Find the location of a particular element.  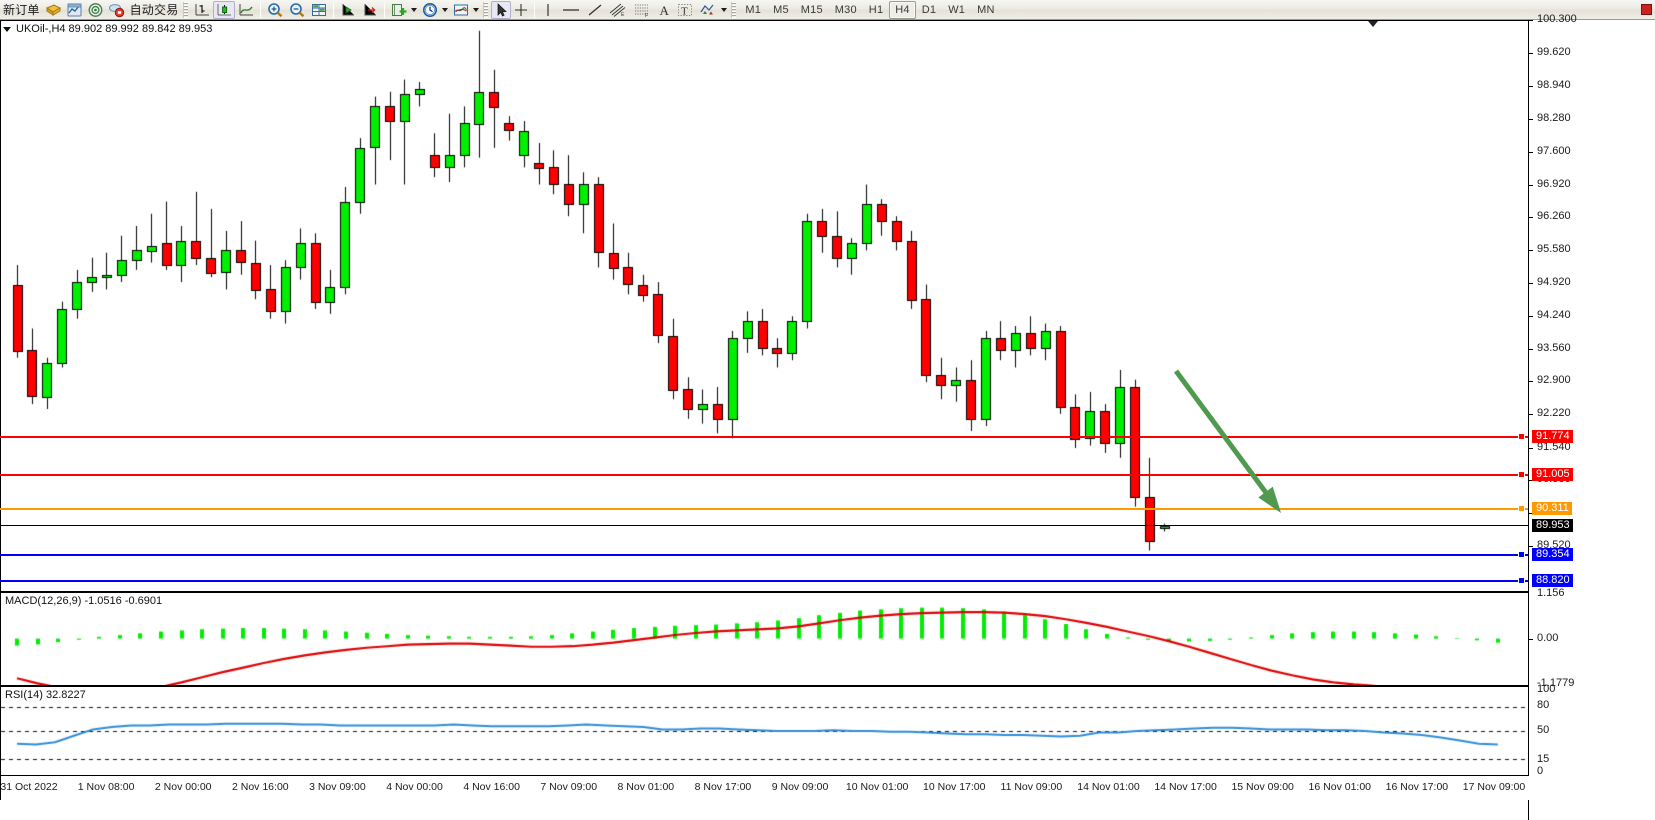

timeframe-mn: MN is located at coordinates (986, 9).